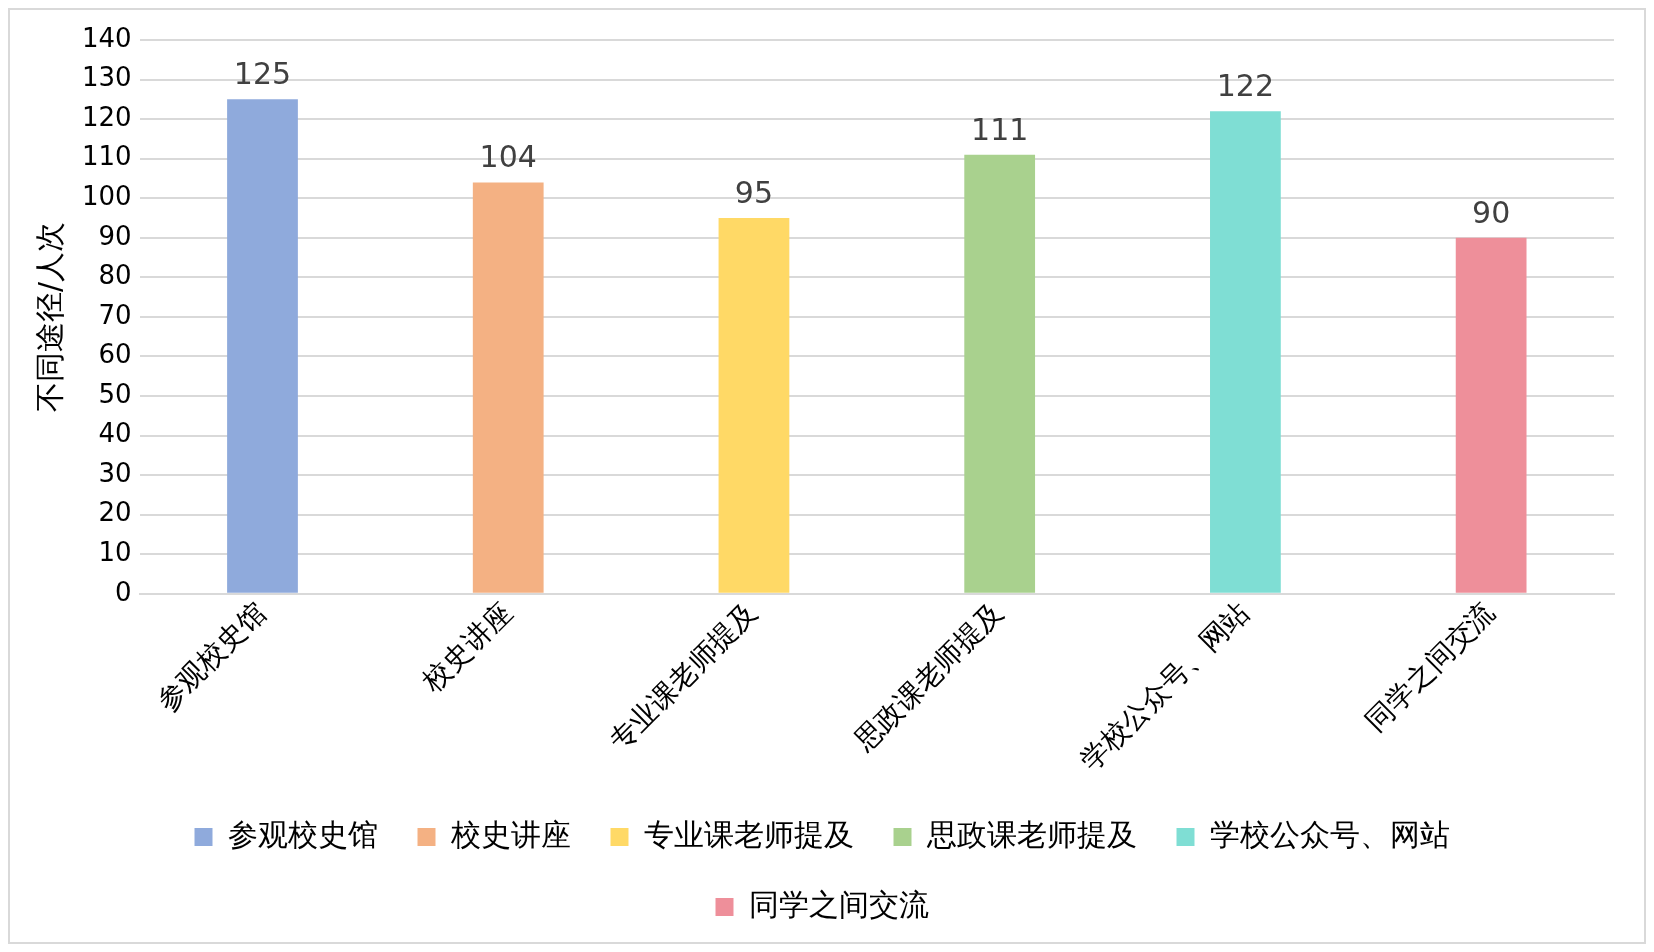 This screenshot has width=1654, height=952. I want to click on y-tick-label: 60, so click(115, 354).